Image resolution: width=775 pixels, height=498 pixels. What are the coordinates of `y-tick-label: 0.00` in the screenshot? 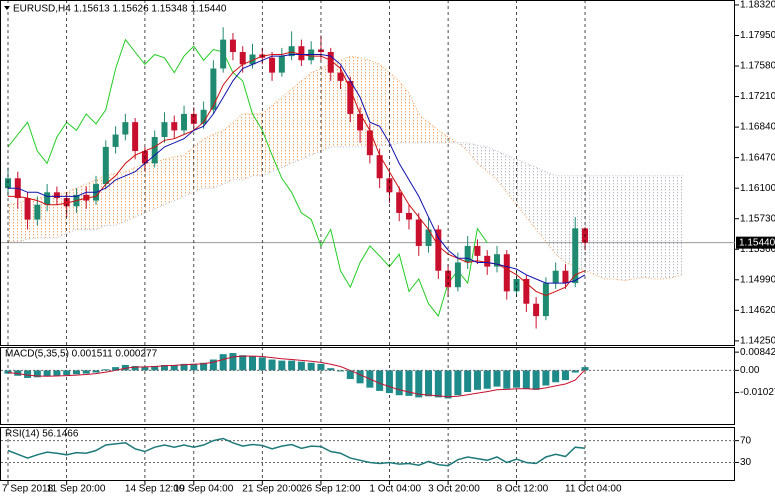 It's located at (750, 370).